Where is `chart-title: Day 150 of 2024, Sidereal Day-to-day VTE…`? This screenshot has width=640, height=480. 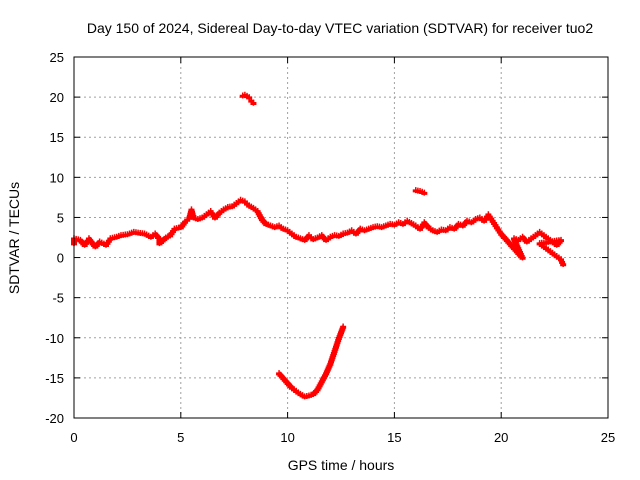
chart-title: Day 150 of 2024, Sidereal Day-to-day VTE… is located at coordinates (340, 28).